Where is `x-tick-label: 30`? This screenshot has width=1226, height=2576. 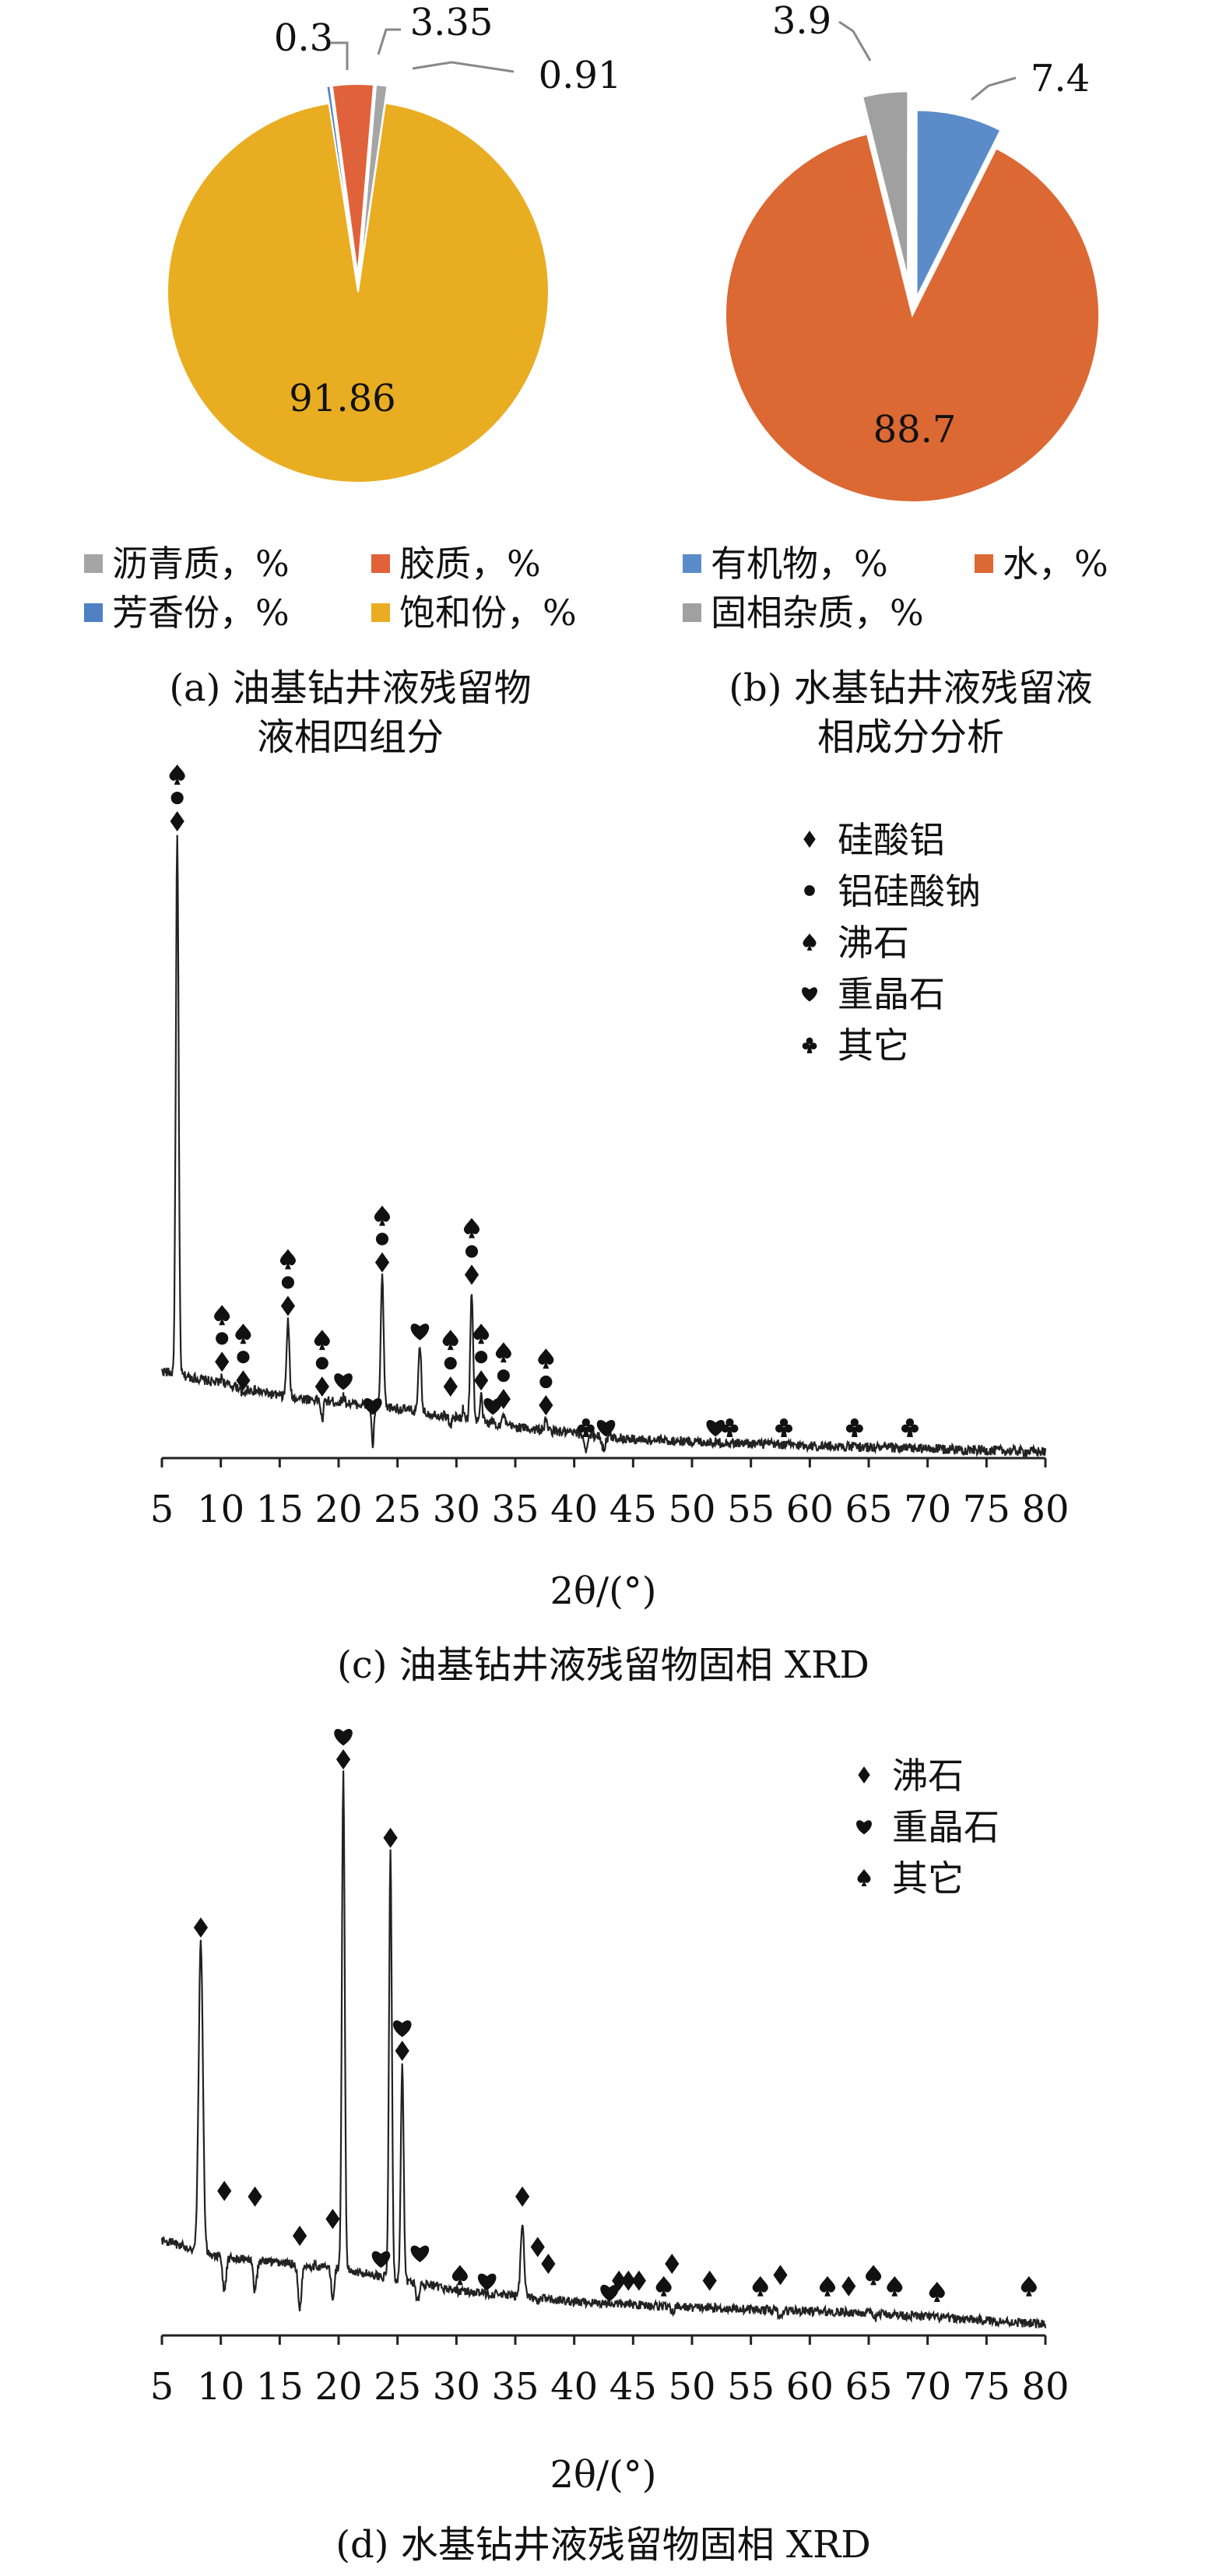
x-tick-label: 30 is located at coordinates (456, 2387).